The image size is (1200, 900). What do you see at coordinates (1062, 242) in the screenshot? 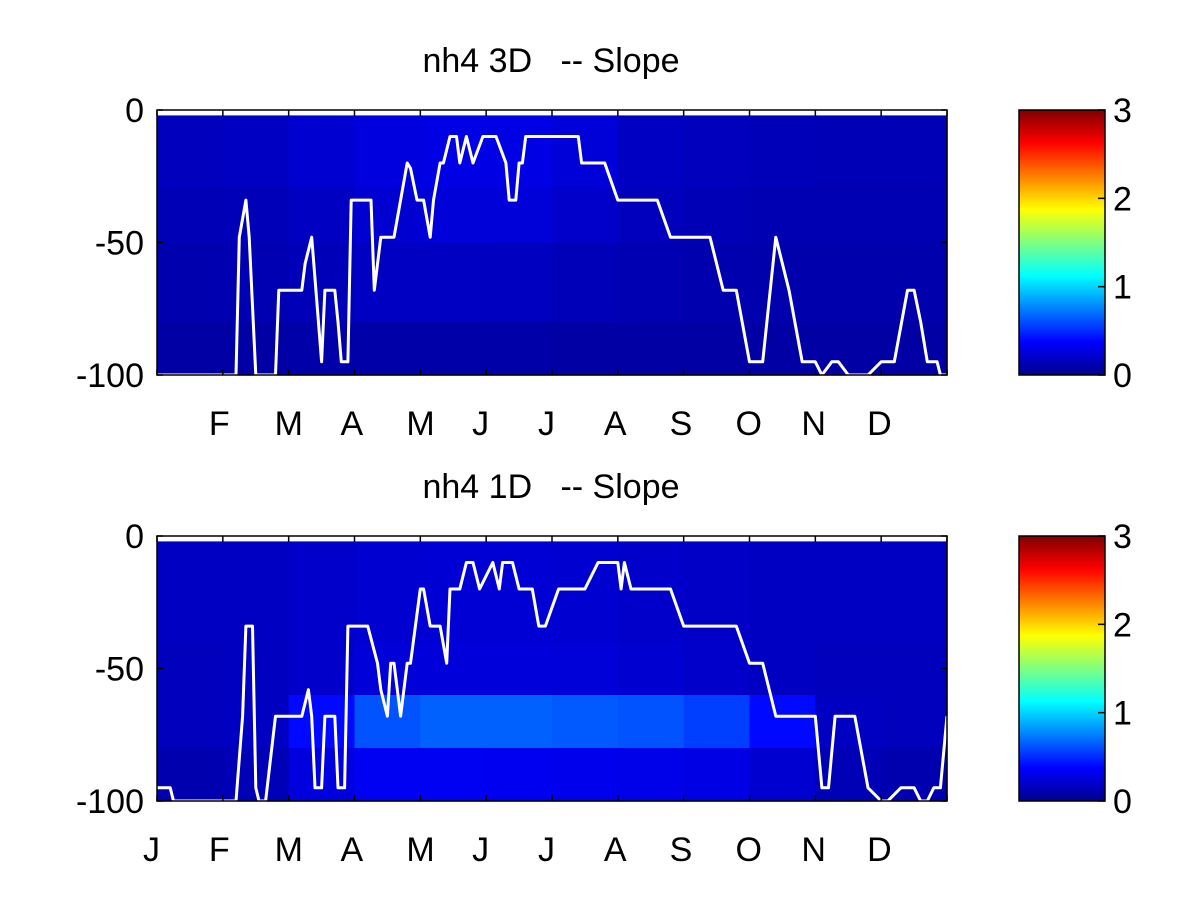
I see `colorbar-top` at bounding box center [1062, 242].